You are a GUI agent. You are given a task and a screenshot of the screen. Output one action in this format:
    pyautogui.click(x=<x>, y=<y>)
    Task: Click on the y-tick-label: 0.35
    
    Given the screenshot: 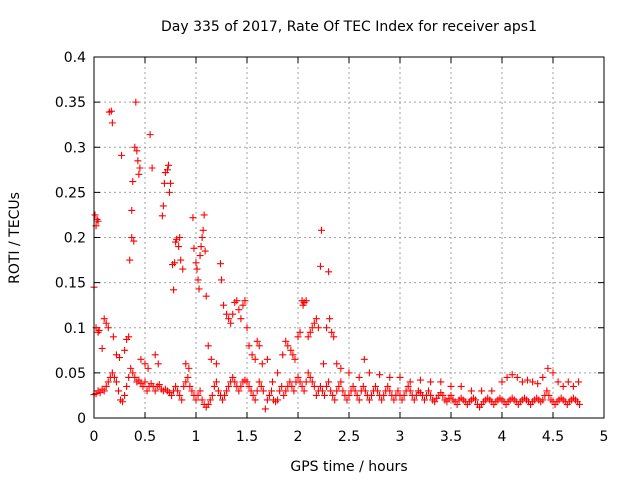 What is the action you would take?
    pyautogui.click(x=70, y=103)
    